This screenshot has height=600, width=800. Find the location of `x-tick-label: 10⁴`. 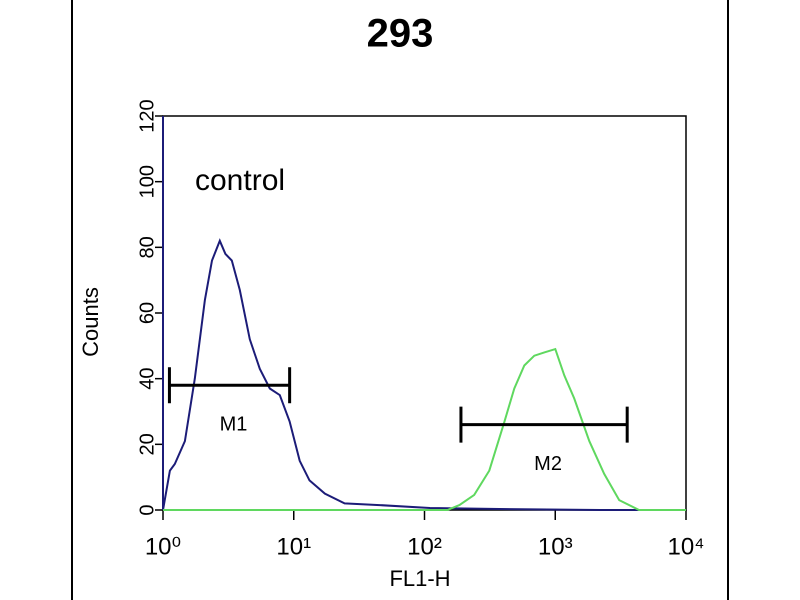

x-tick-label: 10⁴ is located at coordinates (685, 546).